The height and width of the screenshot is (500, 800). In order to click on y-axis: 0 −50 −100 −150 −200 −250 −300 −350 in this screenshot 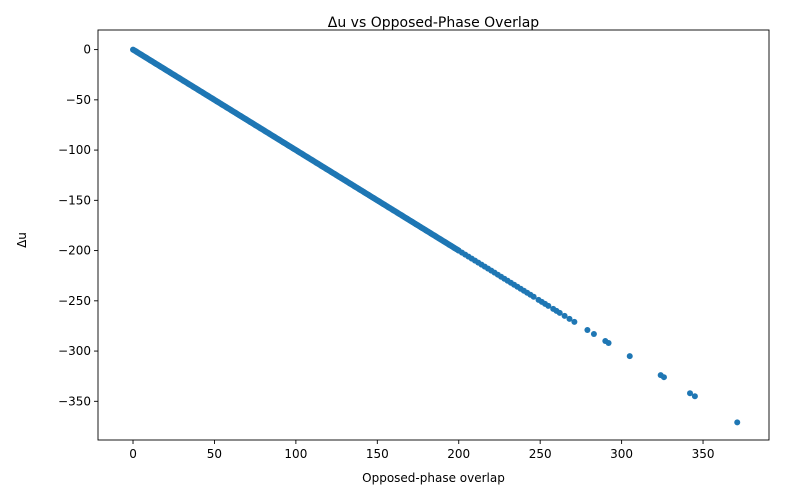, I will do `click(78, 225)`.